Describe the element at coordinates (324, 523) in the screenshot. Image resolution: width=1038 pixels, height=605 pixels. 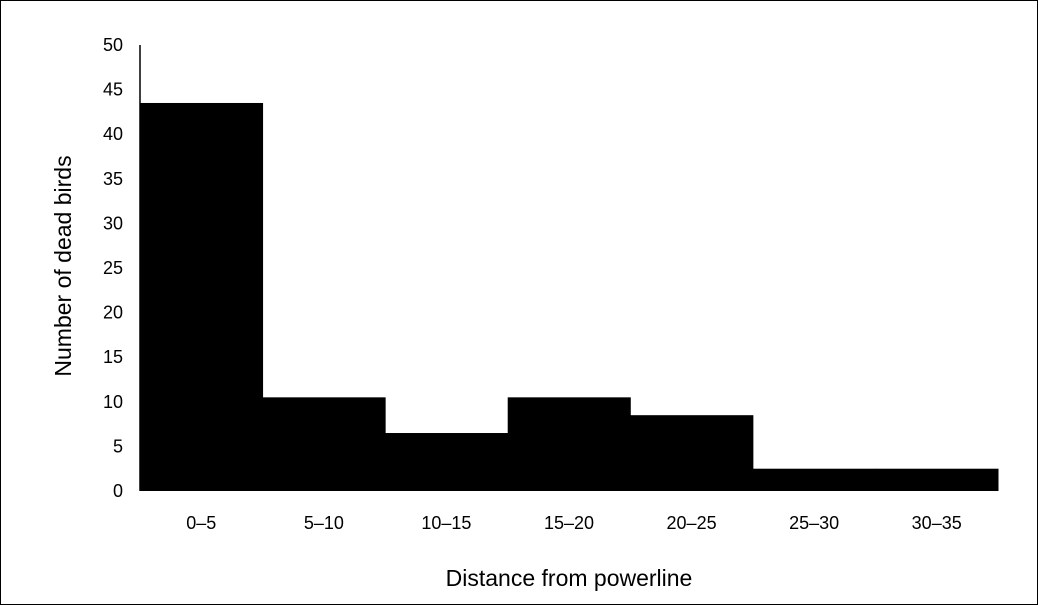
I see `x-tick-label: 5–10` at that location.